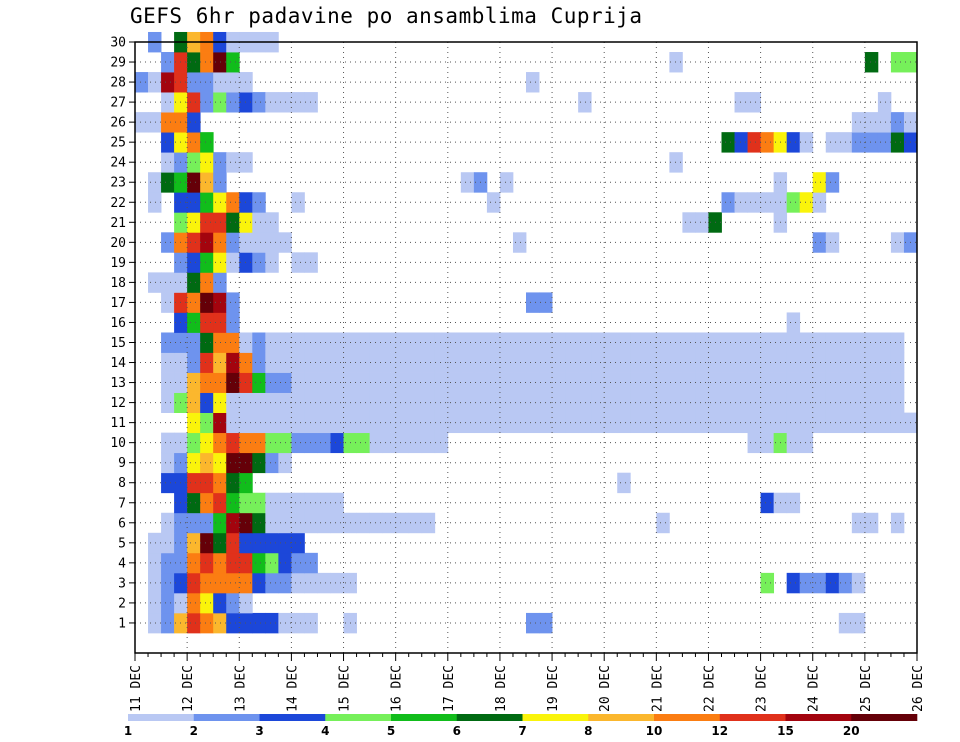  What do you see at coordinates (884, 423) in the screenshot?
I see `heatmap-cell-m11-t57` at bounding box center [884, 423].